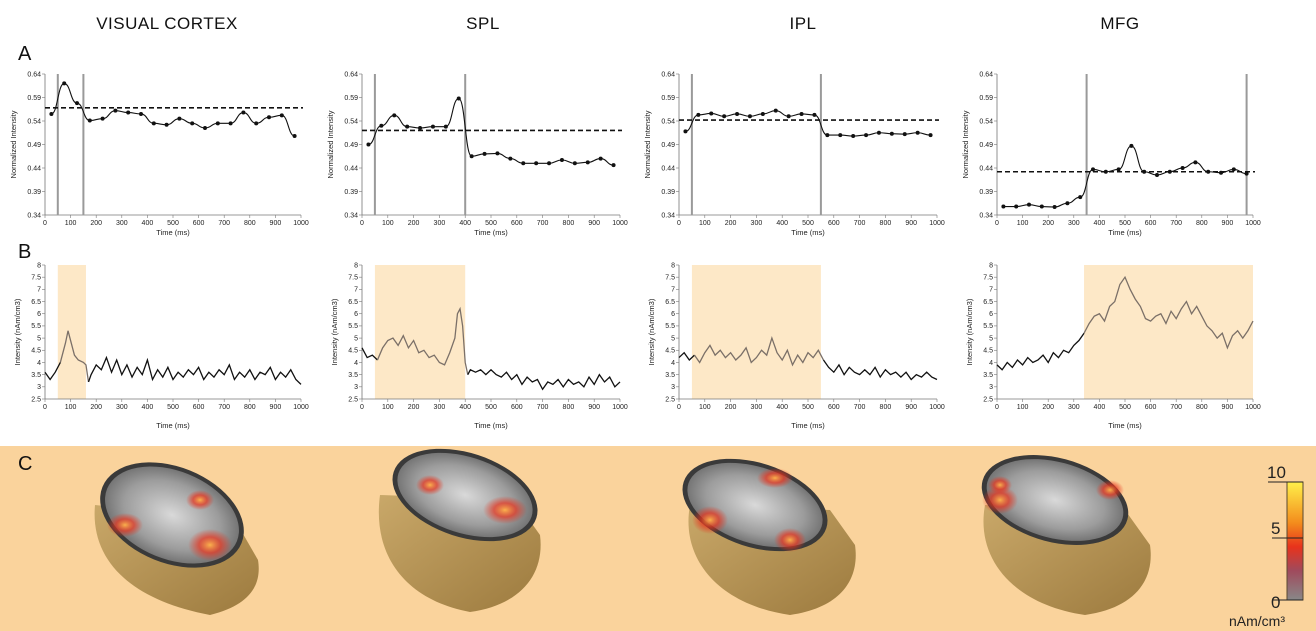 This screenshot has width=1316, height=631. What do you see at coordinates (991, 363) in the screenshot?
I see `y-tick-label: 4` at bounding box center [991, 363].